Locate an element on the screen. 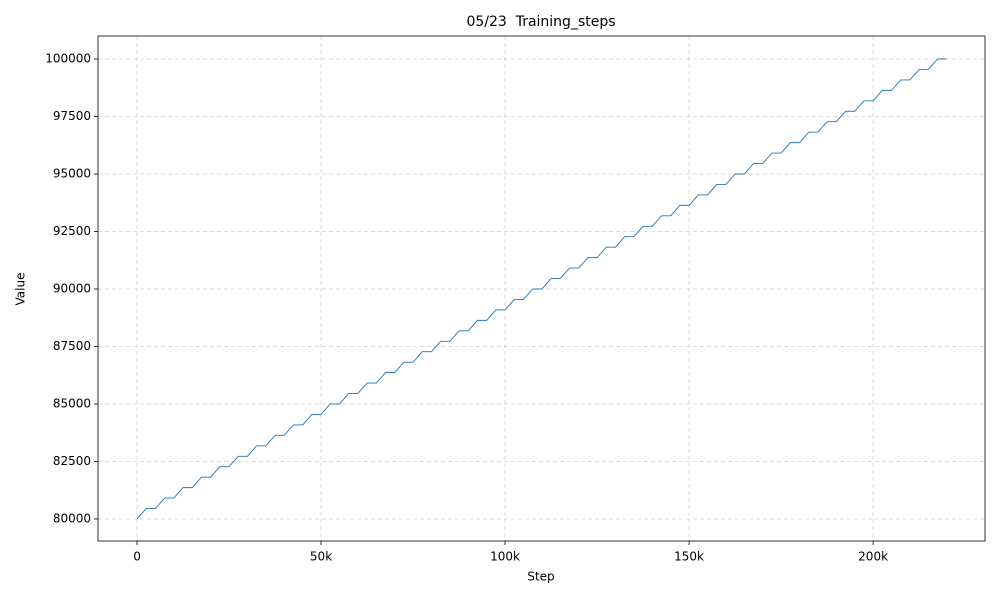 This screenshot has width=1000, height=600. x-axis-label: Step is located at coordinates (540, 577).